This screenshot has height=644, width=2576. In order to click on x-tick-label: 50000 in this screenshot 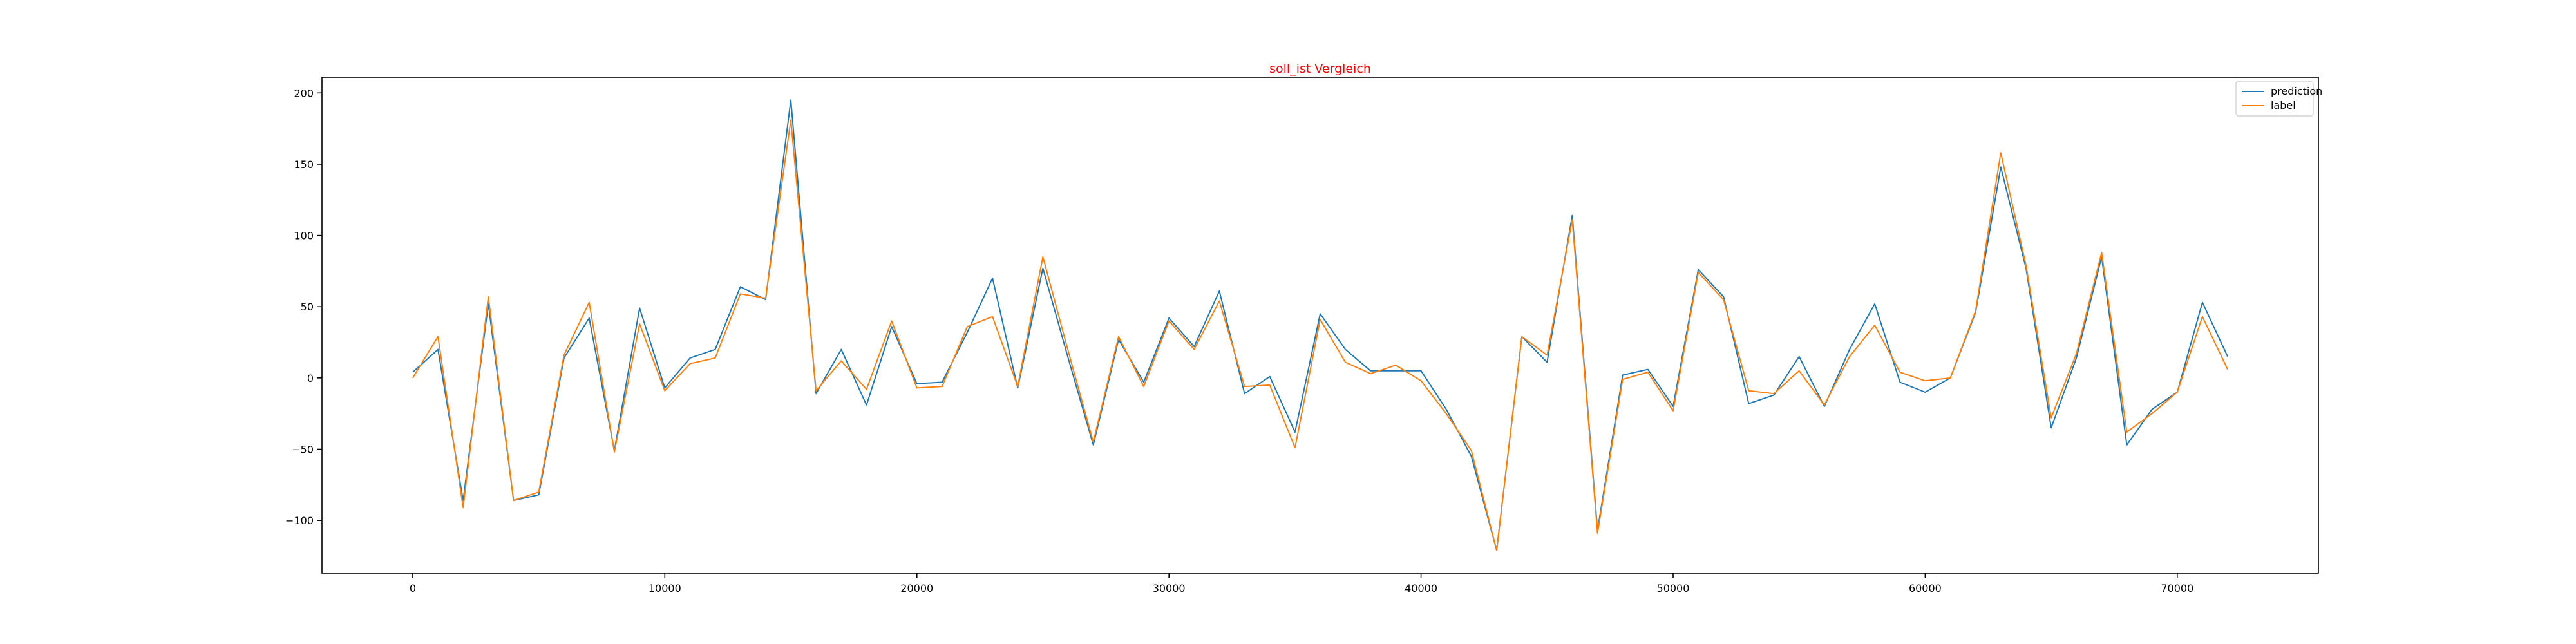, I will do `click(1673, 588)`.